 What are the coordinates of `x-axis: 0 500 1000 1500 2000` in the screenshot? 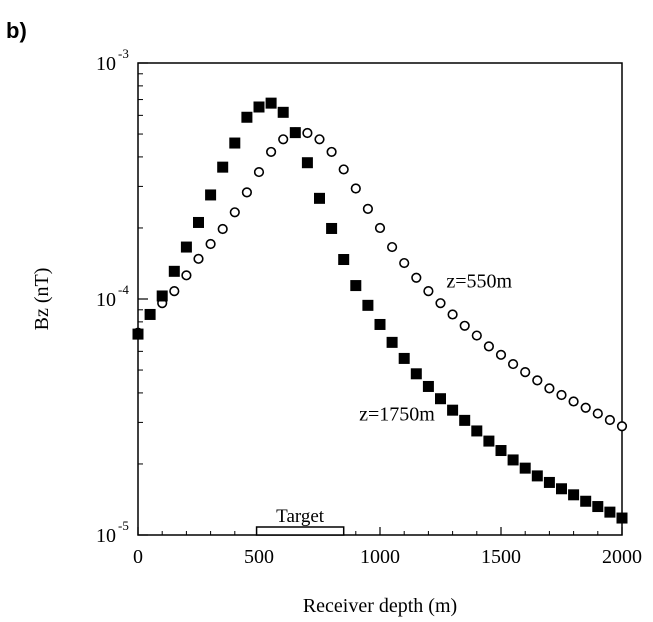 It's located at (387, 547).